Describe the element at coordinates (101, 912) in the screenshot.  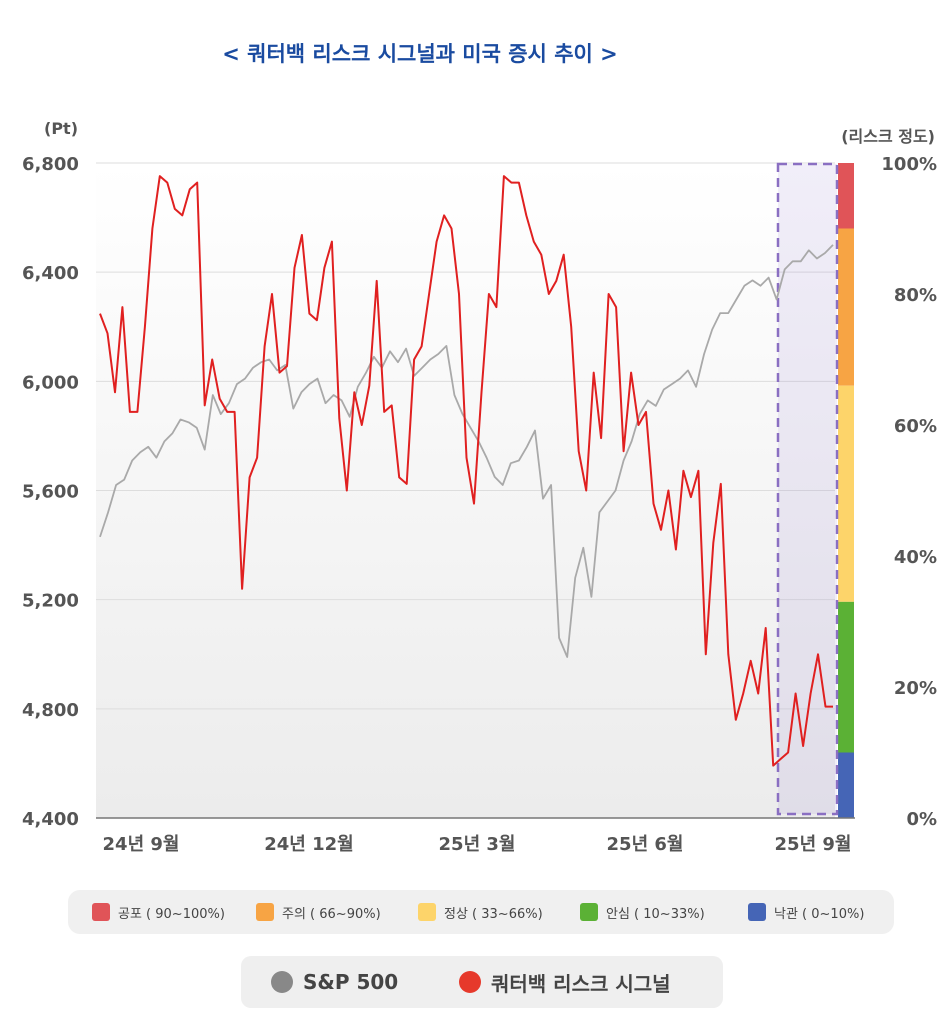
I see `risk-swatch-fear` at that location.